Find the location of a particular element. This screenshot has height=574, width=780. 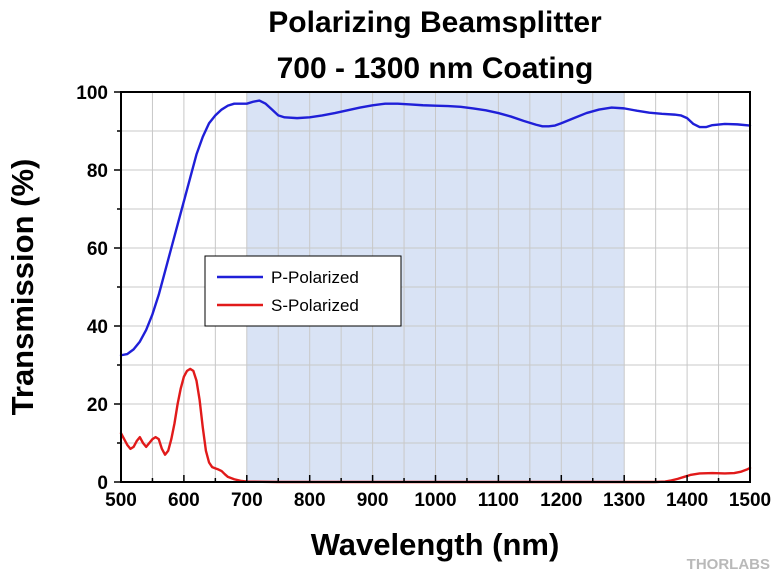

y-tick-label: 20 is located at coordinates (97, 405).